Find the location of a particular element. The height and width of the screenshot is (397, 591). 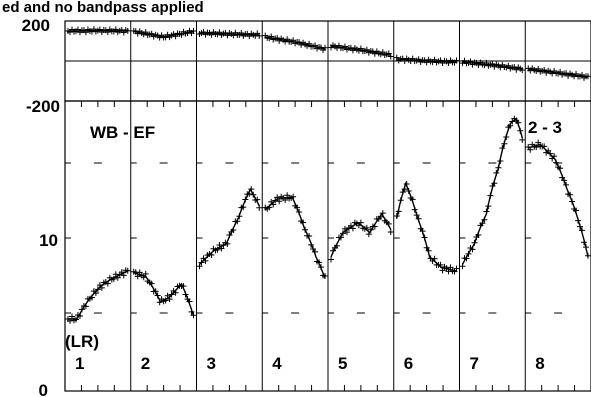

chart-title: ed and no bandpass applied is located at coordinates (103, 8).